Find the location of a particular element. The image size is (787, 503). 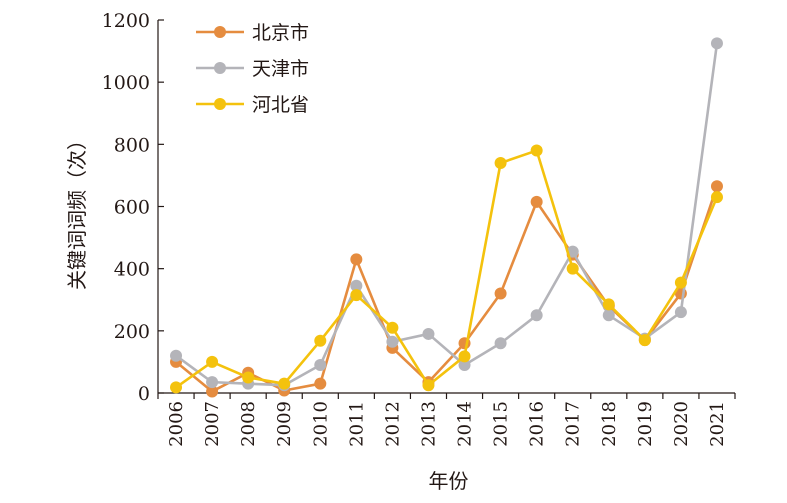

x-tick-label: 2007 is located at coordinates (212, 424).